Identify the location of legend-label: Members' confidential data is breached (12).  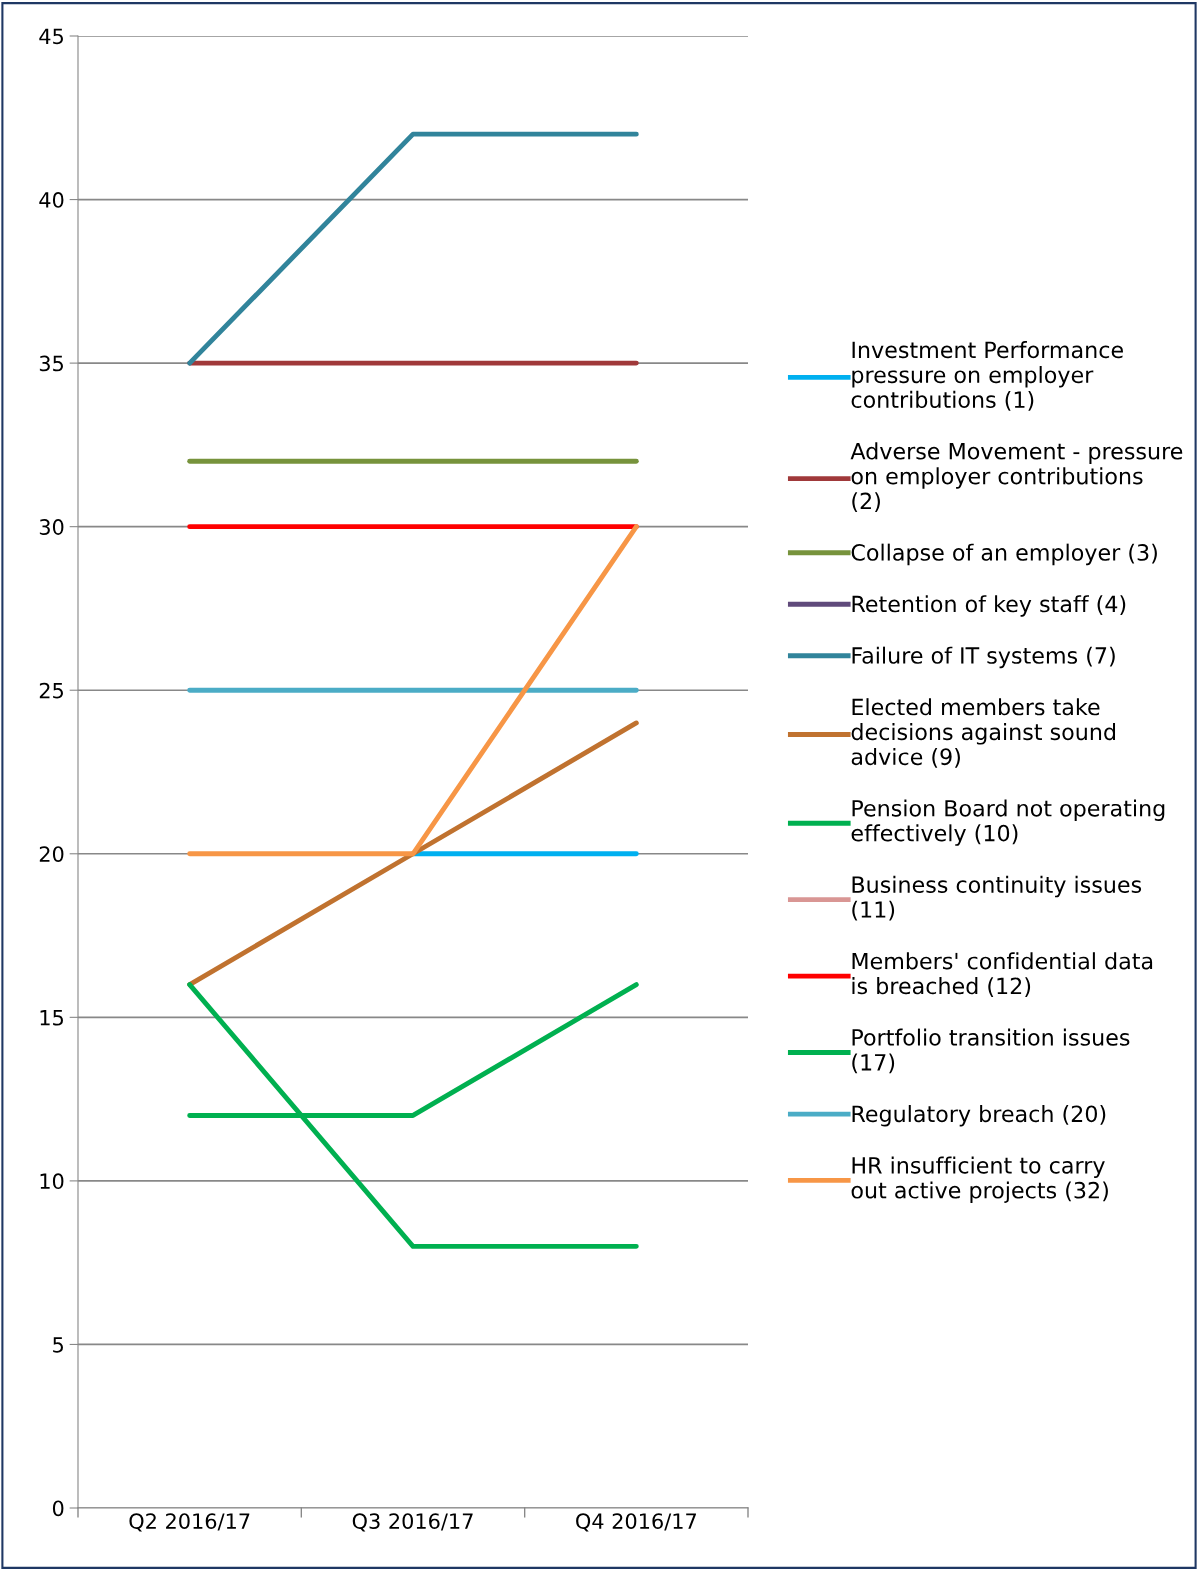
(1002, 974).